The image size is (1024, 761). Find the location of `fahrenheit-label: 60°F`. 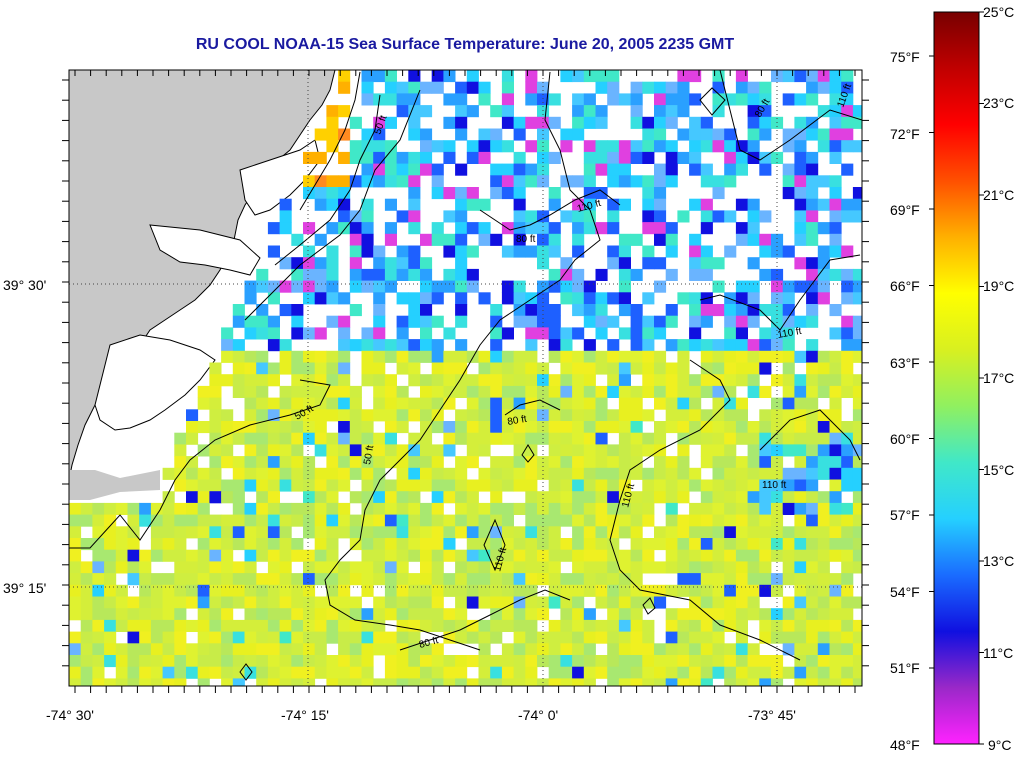

fahrenheit-label: 60°F is located at coordinates (905, 439).